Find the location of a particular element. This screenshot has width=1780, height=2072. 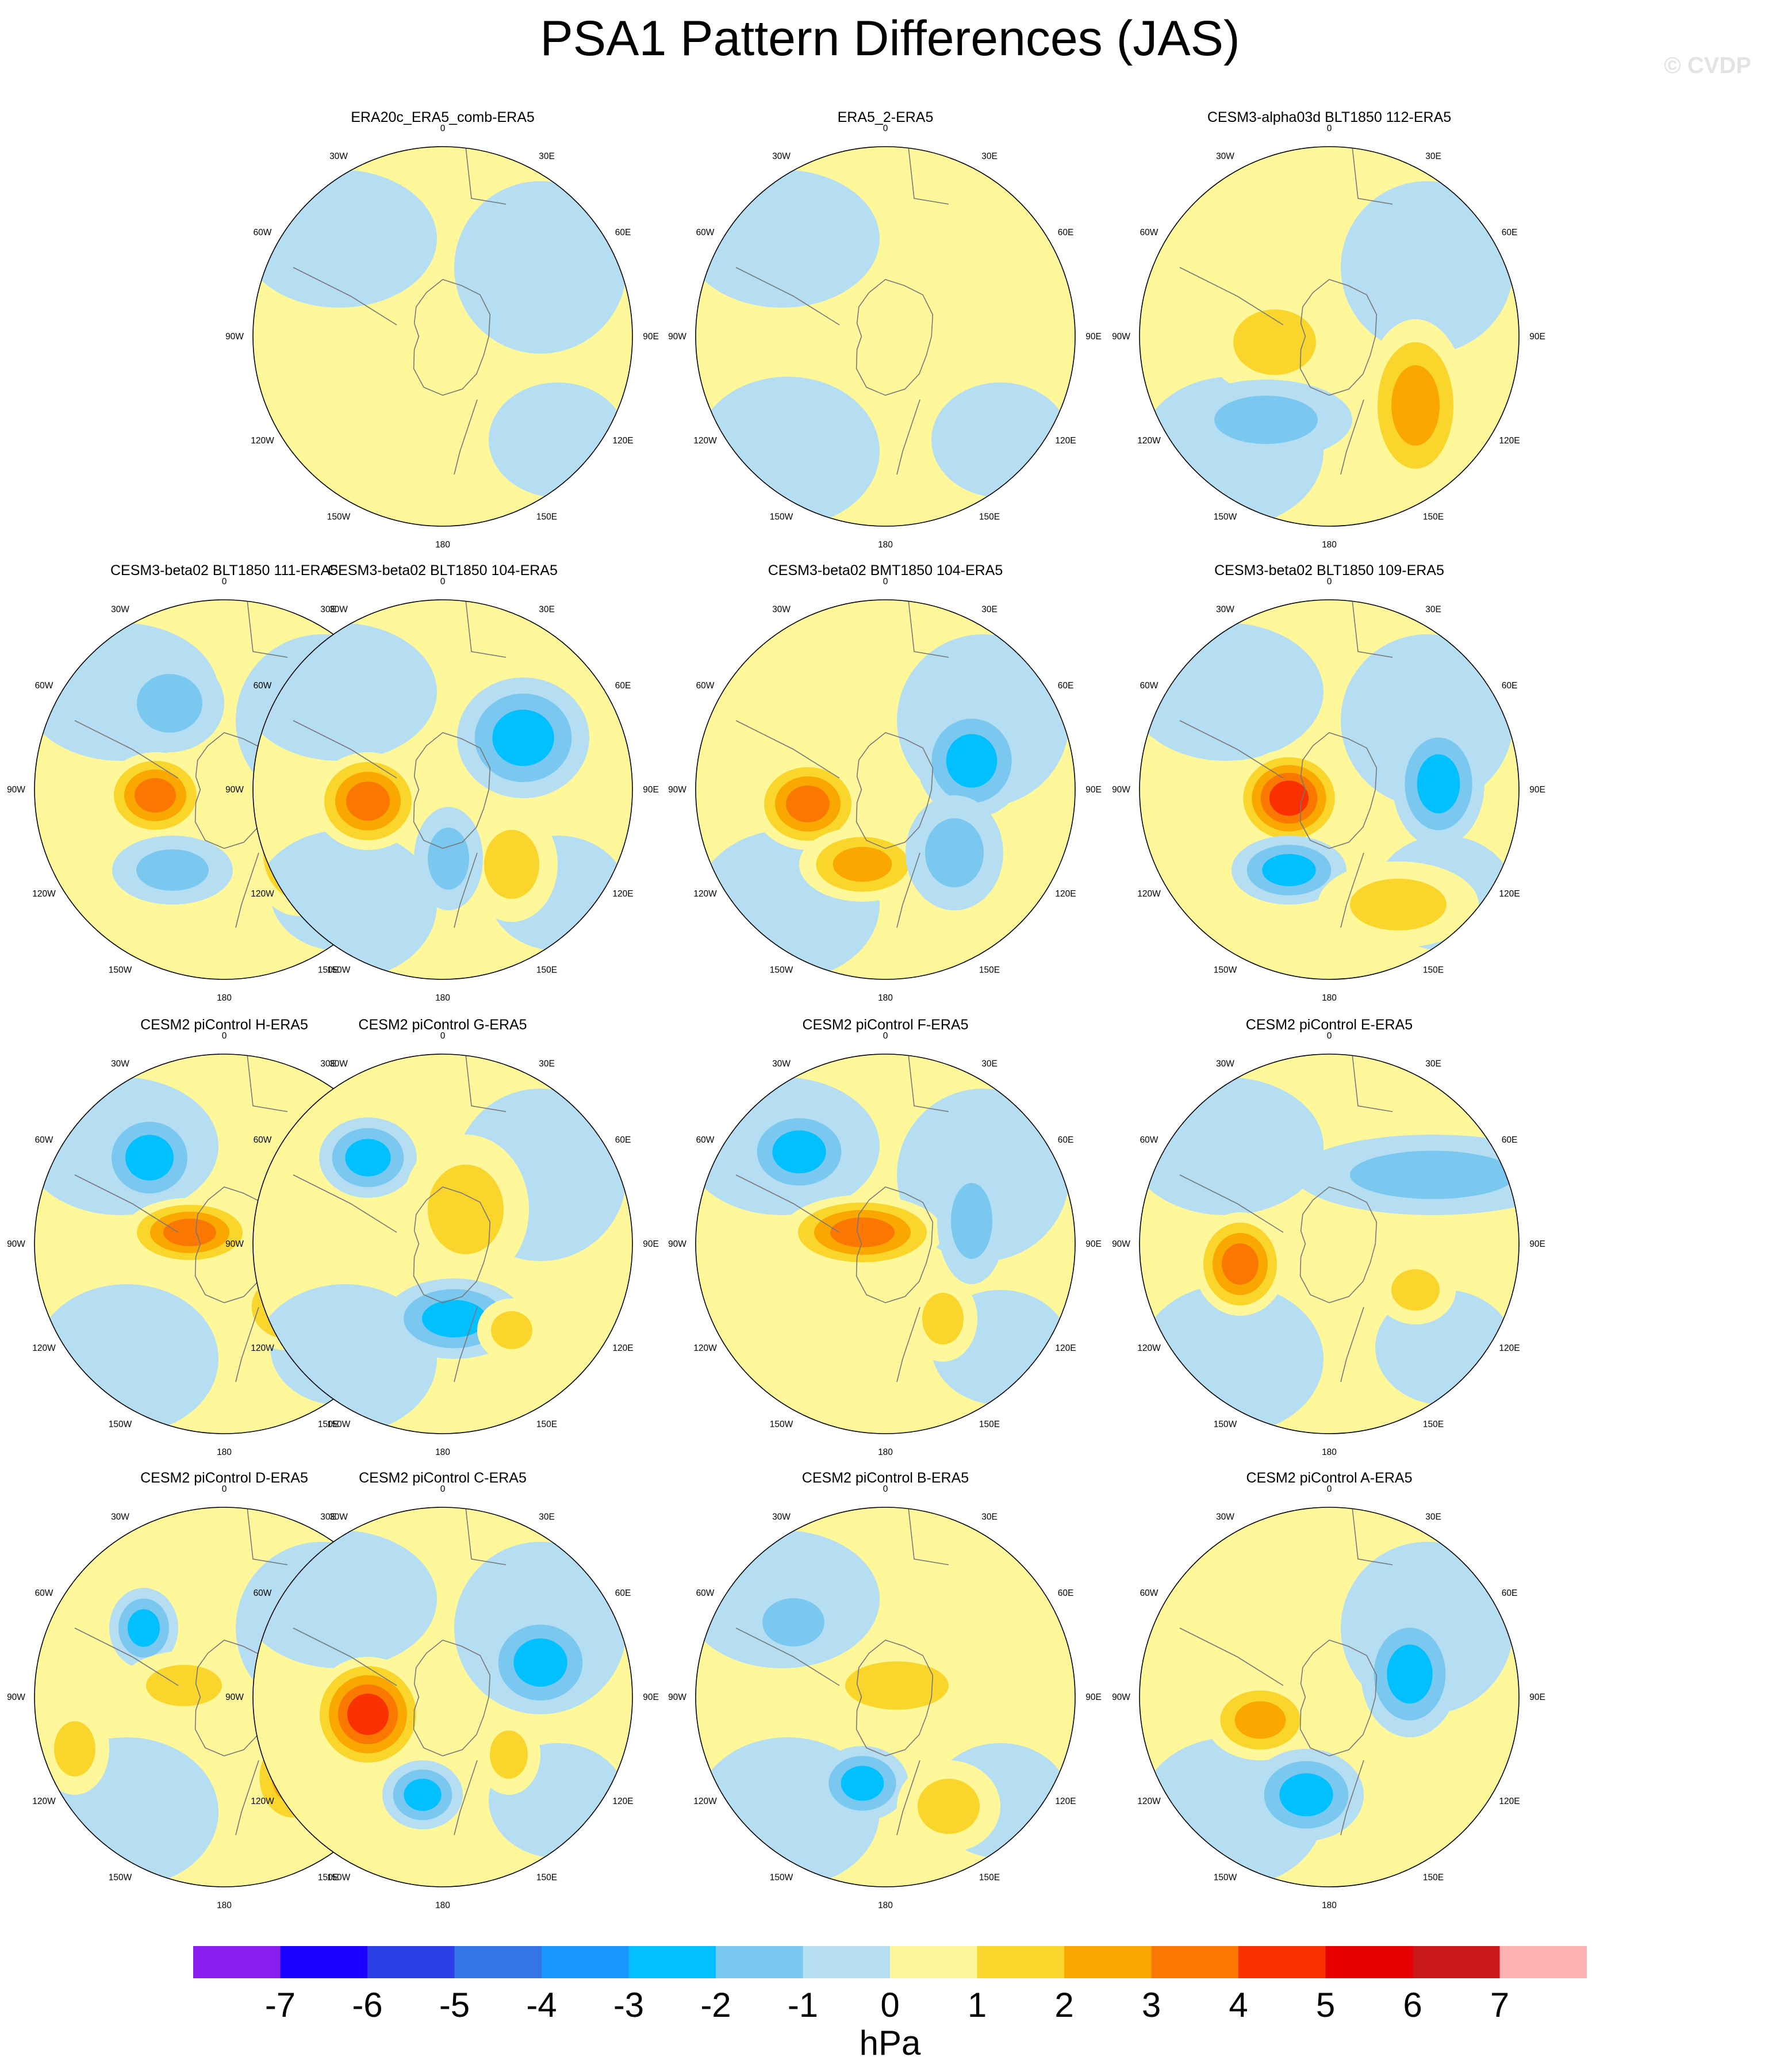

panel-title: CESM2 piControl B-ERA5 is located at coordinates (885, 1478).